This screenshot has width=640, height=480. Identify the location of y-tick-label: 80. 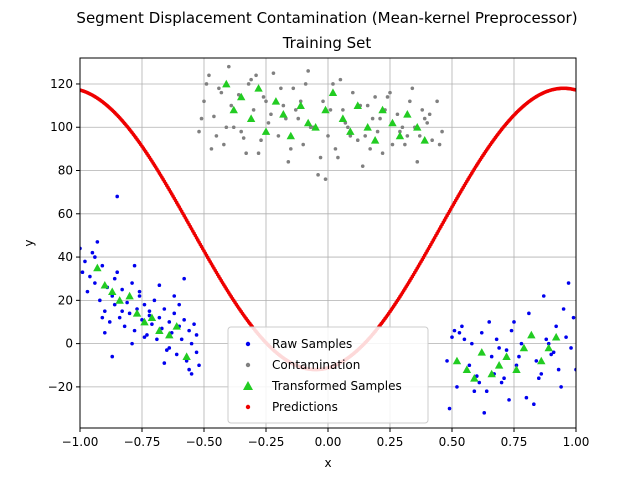
(65, 171).